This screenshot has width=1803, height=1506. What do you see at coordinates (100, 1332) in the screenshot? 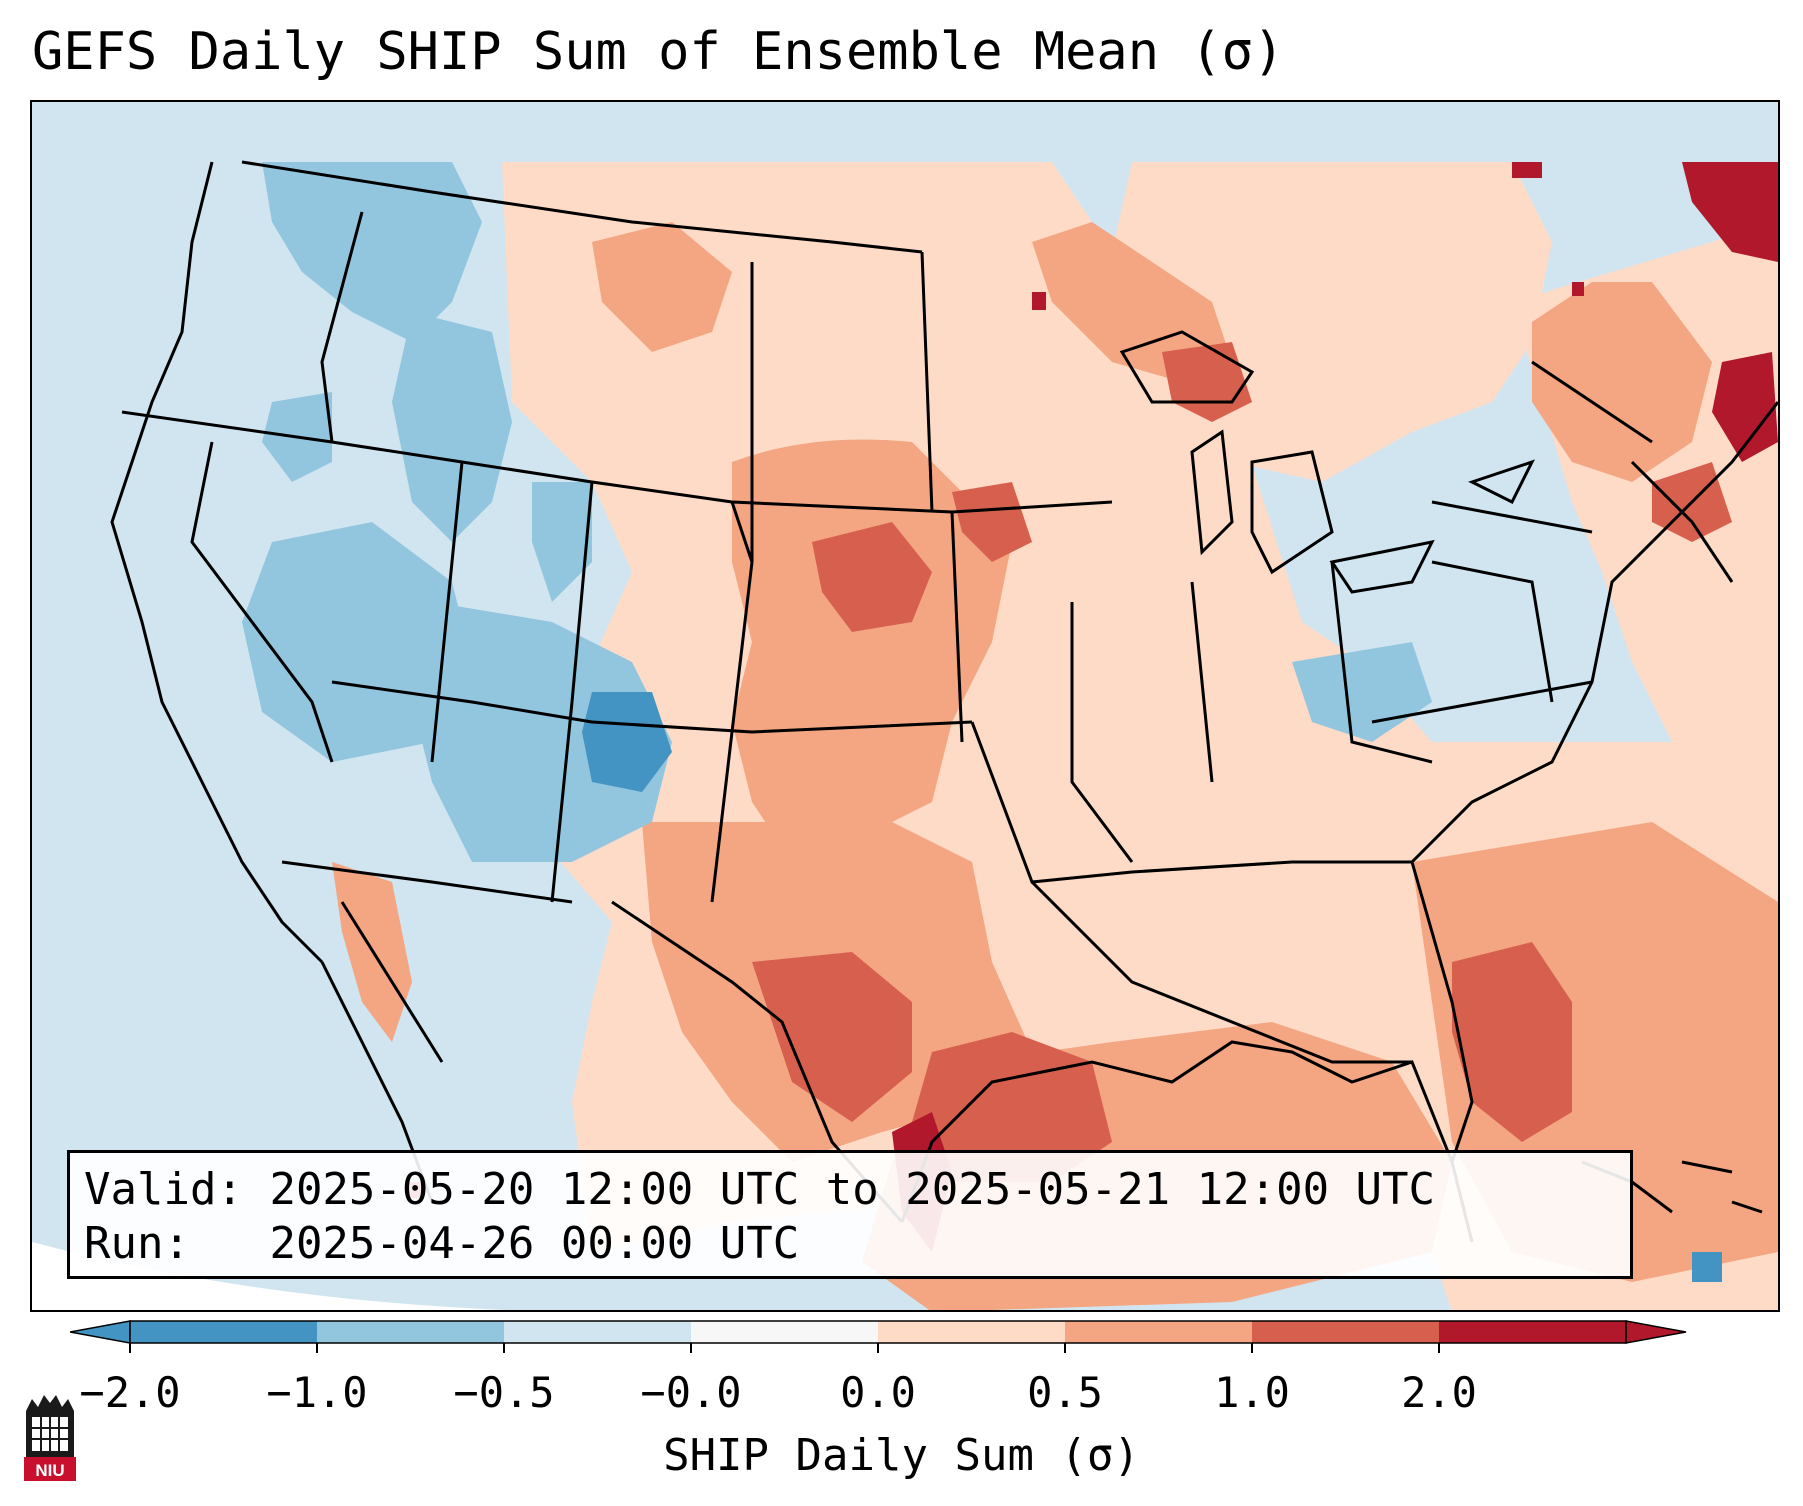
I see `colorbar-extend-low` at bounding box center [100, 1332].